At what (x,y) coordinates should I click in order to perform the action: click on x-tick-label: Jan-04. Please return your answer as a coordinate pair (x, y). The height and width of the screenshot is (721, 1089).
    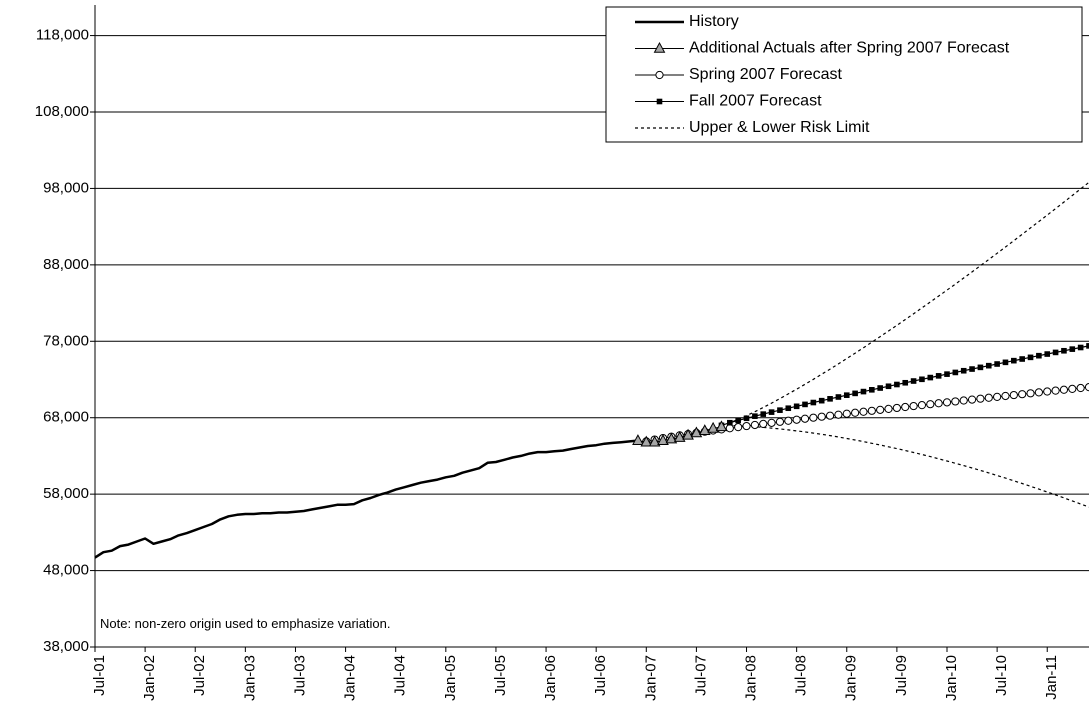
    Looking at the image, I should click on (350, 678).